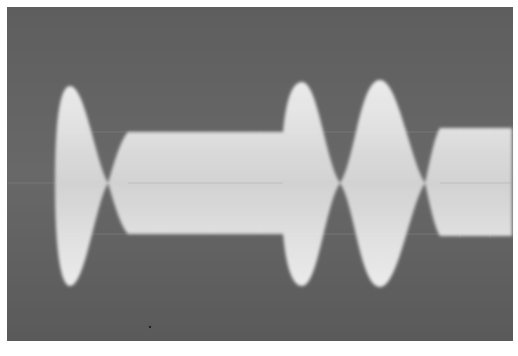  I want to click on dust-speck, so click(150, 327).